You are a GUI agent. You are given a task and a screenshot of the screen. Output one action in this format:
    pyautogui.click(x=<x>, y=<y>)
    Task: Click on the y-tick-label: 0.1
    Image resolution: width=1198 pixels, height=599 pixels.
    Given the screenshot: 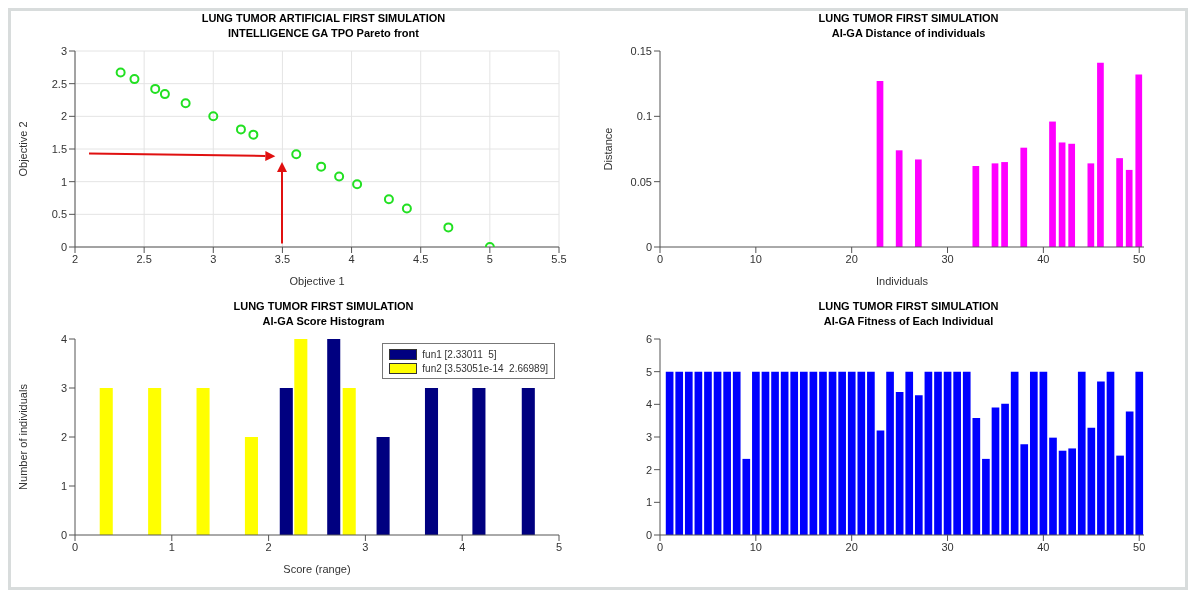 What is the action you would take?
    pyautogui.click(x=644, y=116)
    